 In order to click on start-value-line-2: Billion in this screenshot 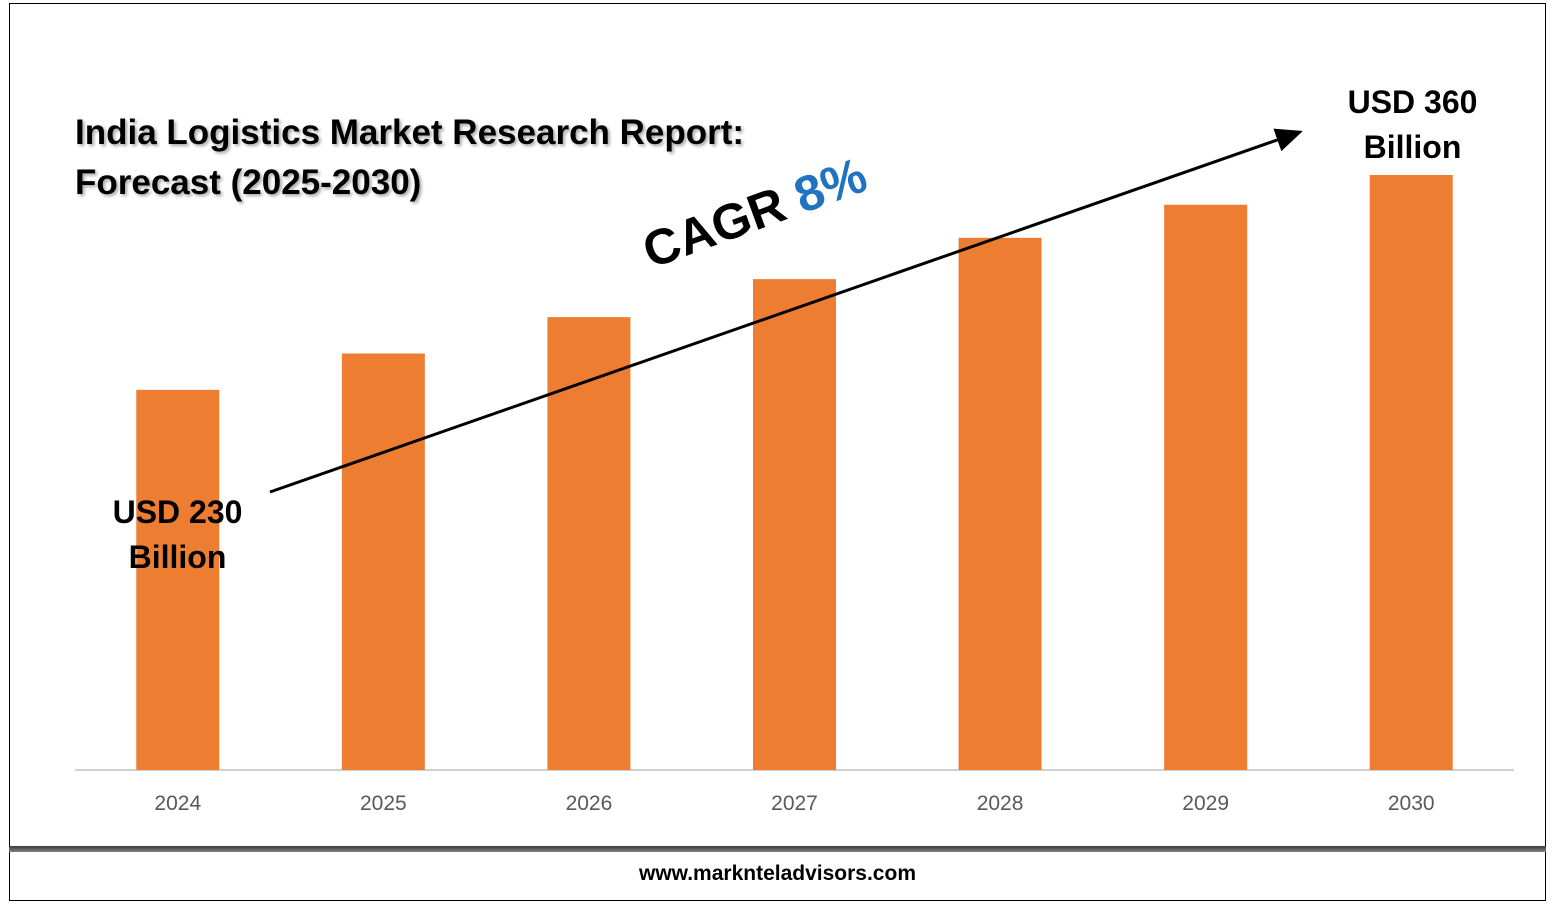, I will do `click(177, 557)`.